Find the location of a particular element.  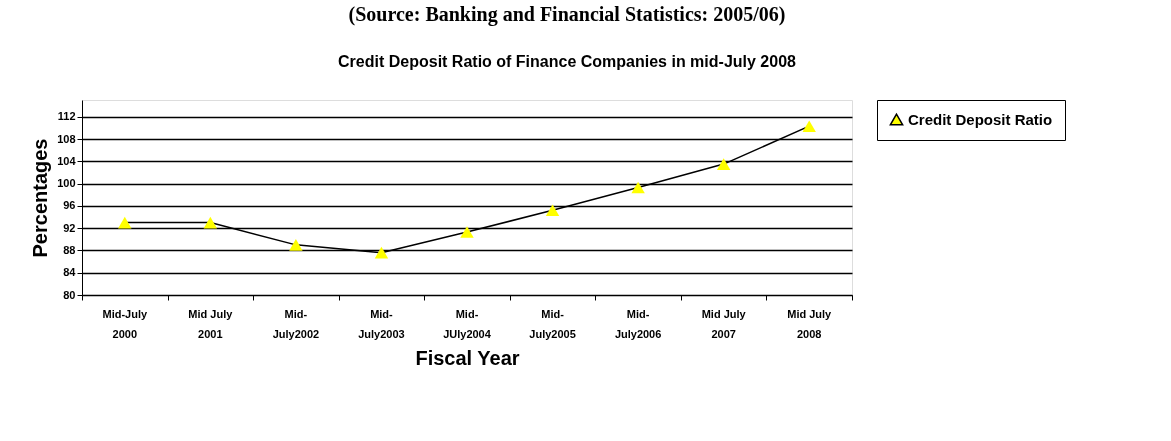

y-tick-label: 96 is located at coordinates (69, 205).